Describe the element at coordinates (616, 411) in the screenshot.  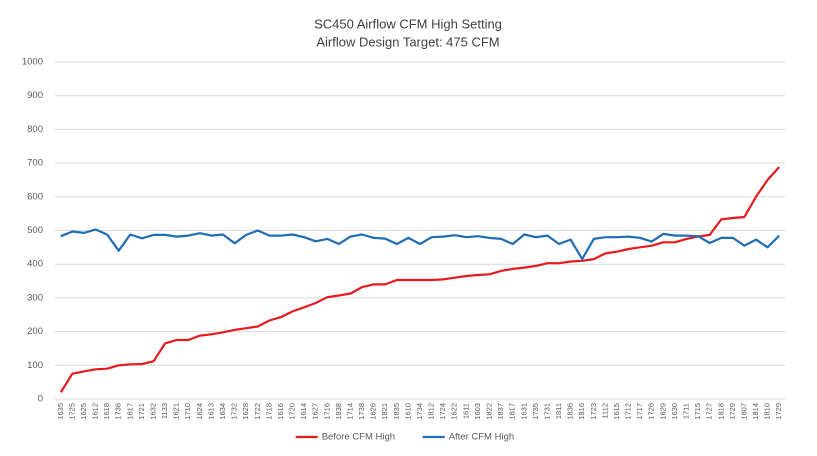
I see `x-tick-label: 1615` at that location.